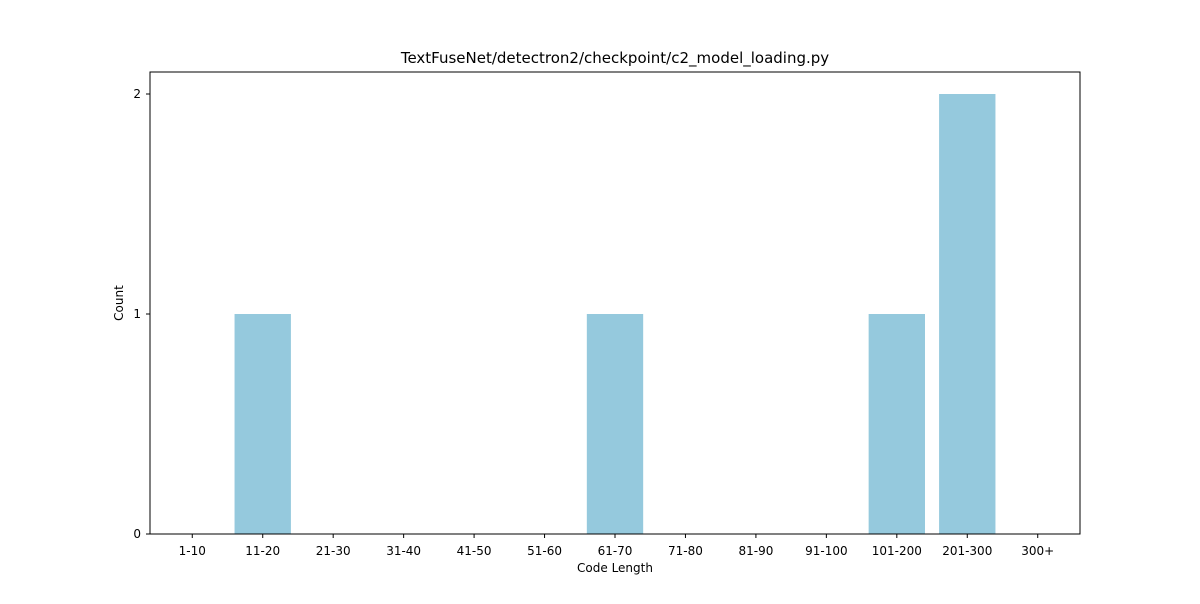 This screenshot has height=604, width=1200. Describe the element at coordinates (141, 314) in the screenshot. I see `y-axis: 0 1 2` at that location.